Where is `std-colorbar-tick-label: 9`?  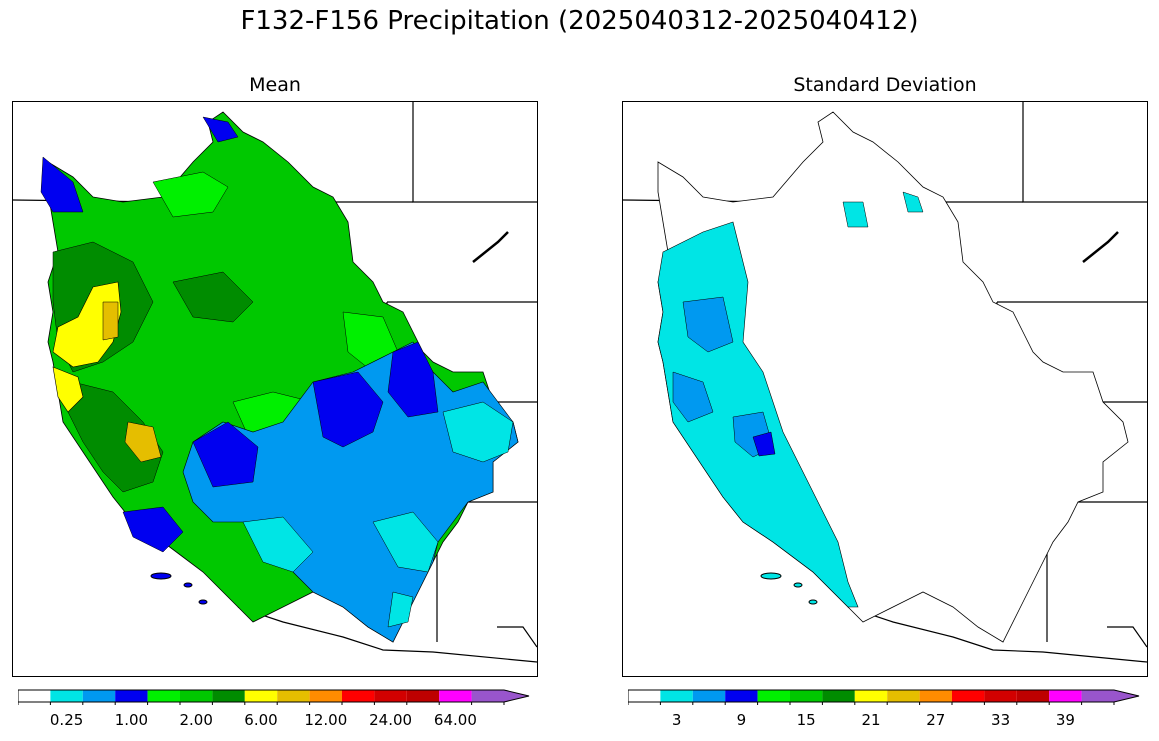 std-colorbar-tick-label: 9 is located at coordinates (741, 720).